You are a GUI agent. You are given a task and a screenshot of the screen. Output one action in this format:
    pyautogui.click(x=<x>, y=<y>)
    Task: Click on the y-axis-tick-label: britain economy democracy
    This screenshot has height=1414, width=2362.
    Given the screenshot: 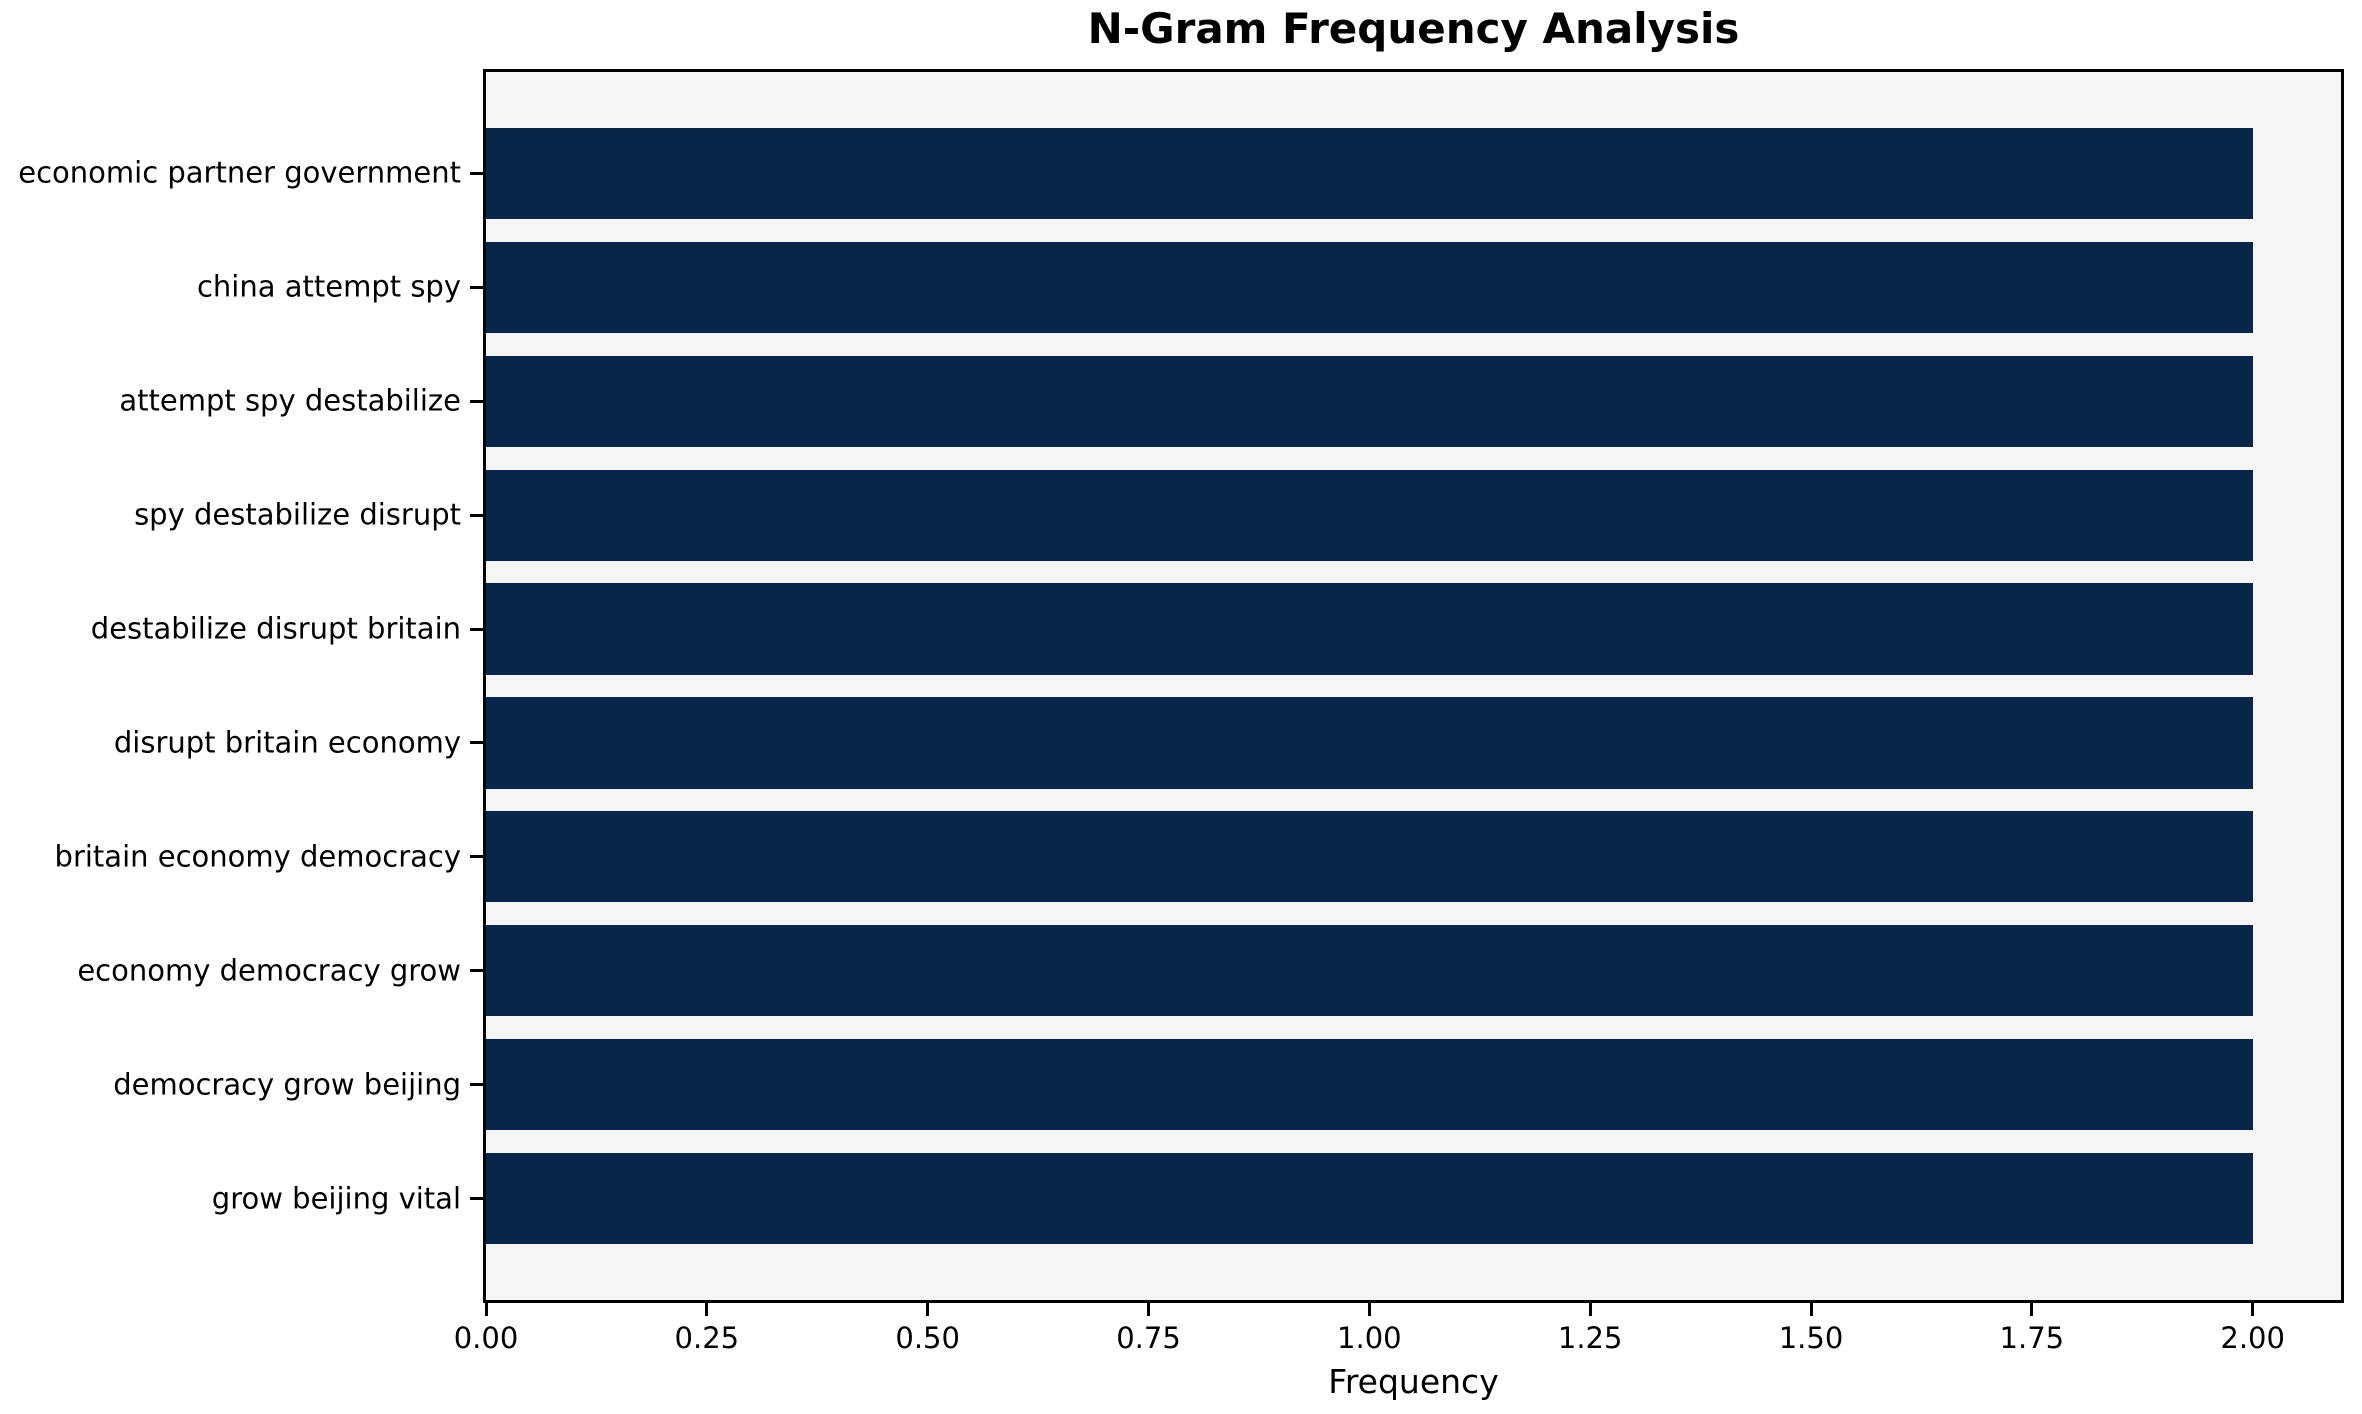 What is the action you would take?
    pyautogui.click(x=257, y=856)
    